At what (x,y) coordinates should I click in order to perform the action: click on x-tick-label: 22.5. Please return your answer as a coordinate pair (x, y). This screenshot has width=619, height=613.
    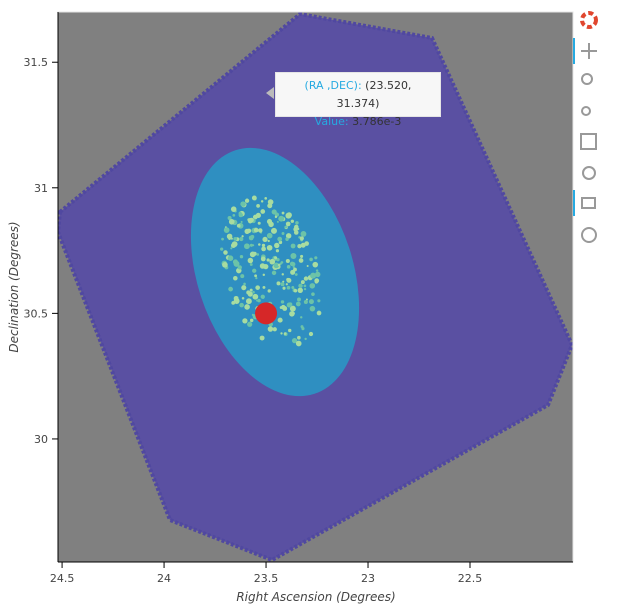
    Looking at the image, I should click on (470, 578).